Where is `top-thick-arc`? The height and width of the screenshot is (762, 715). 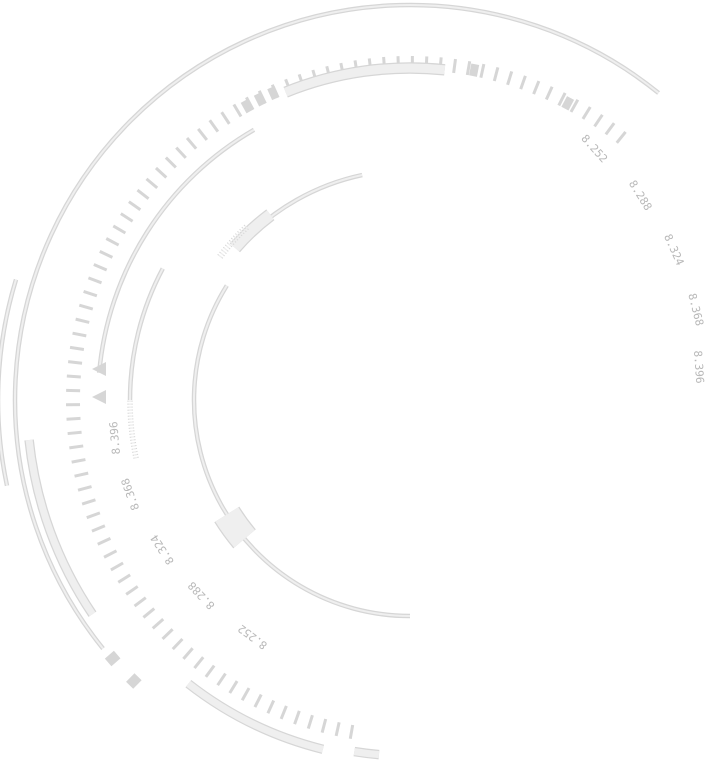 top-thick-arc is located at coordinates (364, 80).